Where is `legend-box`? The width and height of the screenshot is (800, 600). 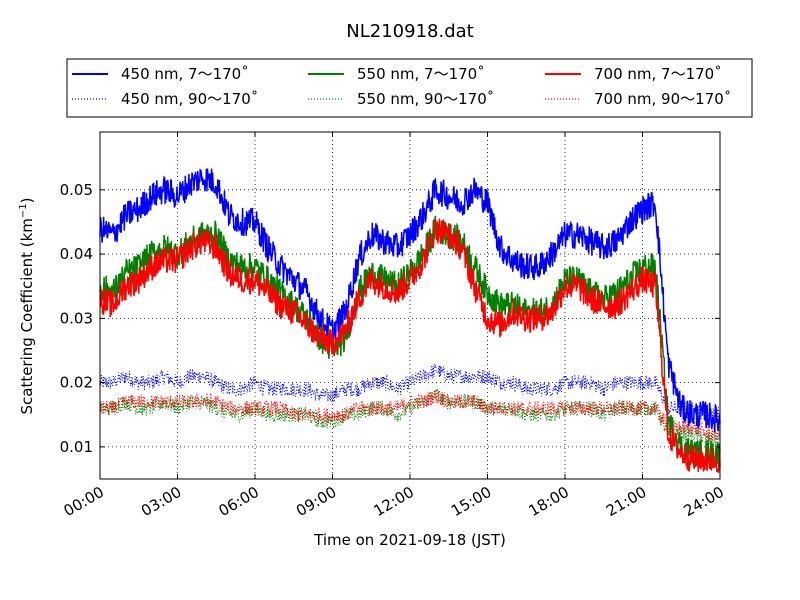
legend-box is located at coordinates (409, 88).